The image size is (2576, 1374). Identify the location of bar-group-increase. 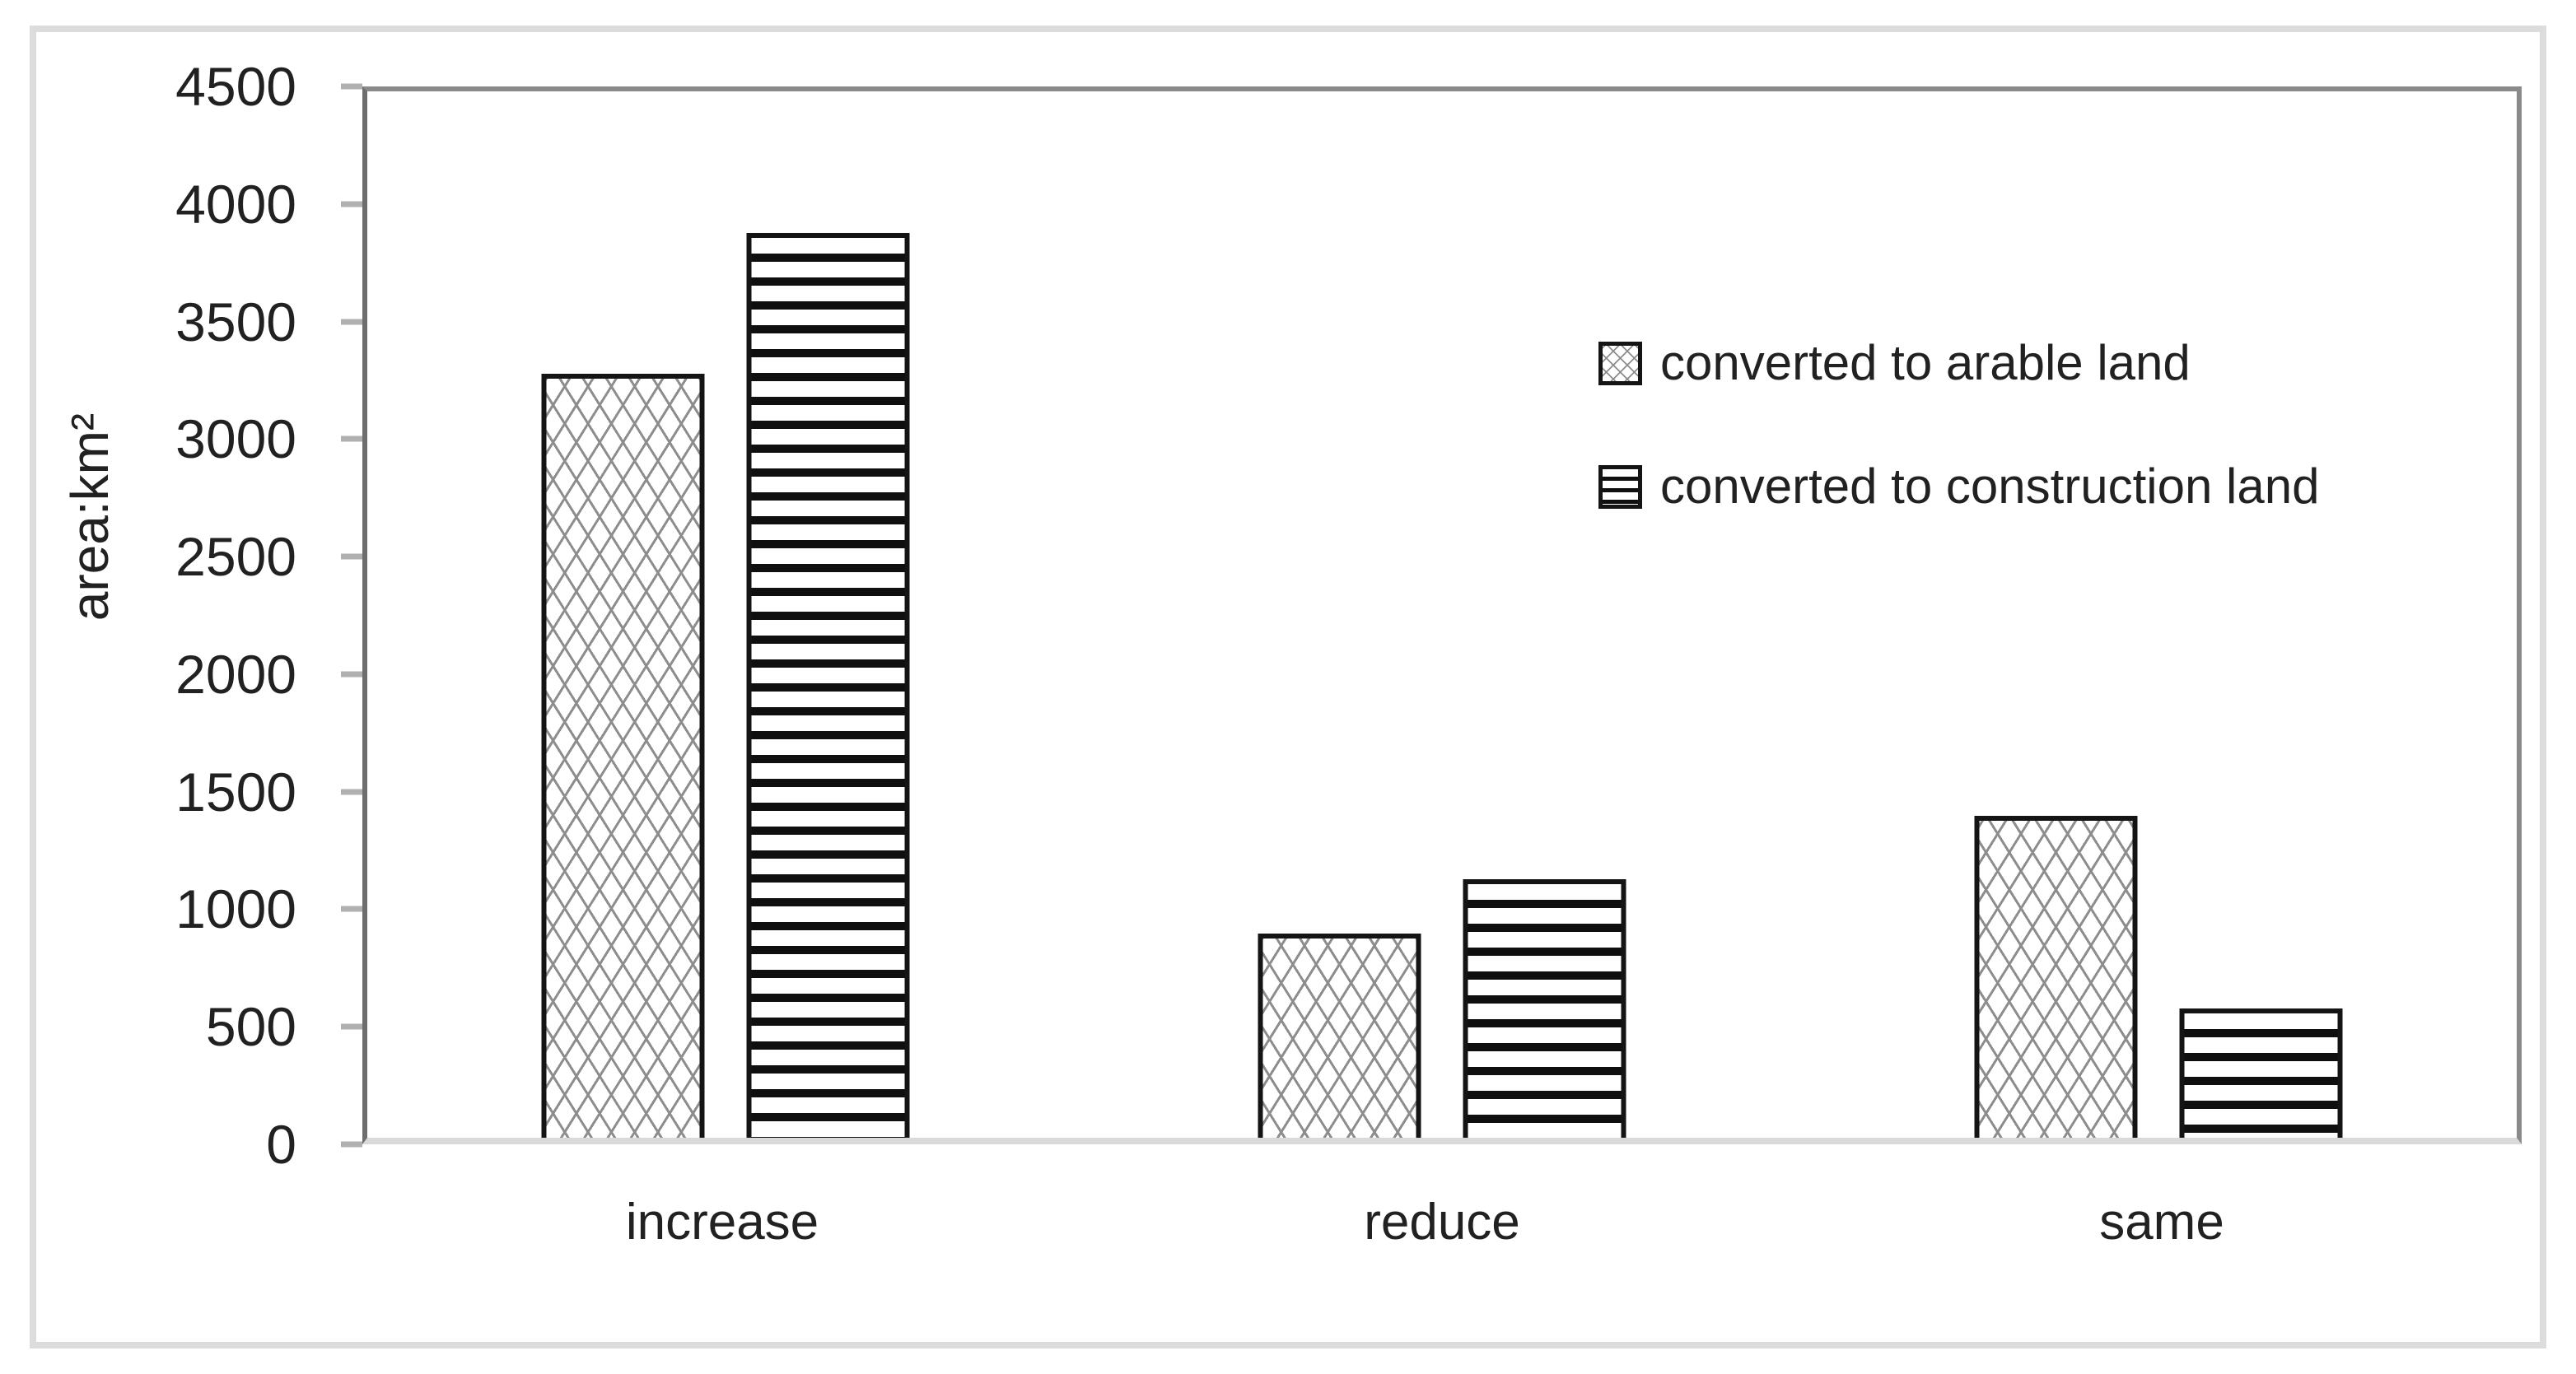
(725, 685).